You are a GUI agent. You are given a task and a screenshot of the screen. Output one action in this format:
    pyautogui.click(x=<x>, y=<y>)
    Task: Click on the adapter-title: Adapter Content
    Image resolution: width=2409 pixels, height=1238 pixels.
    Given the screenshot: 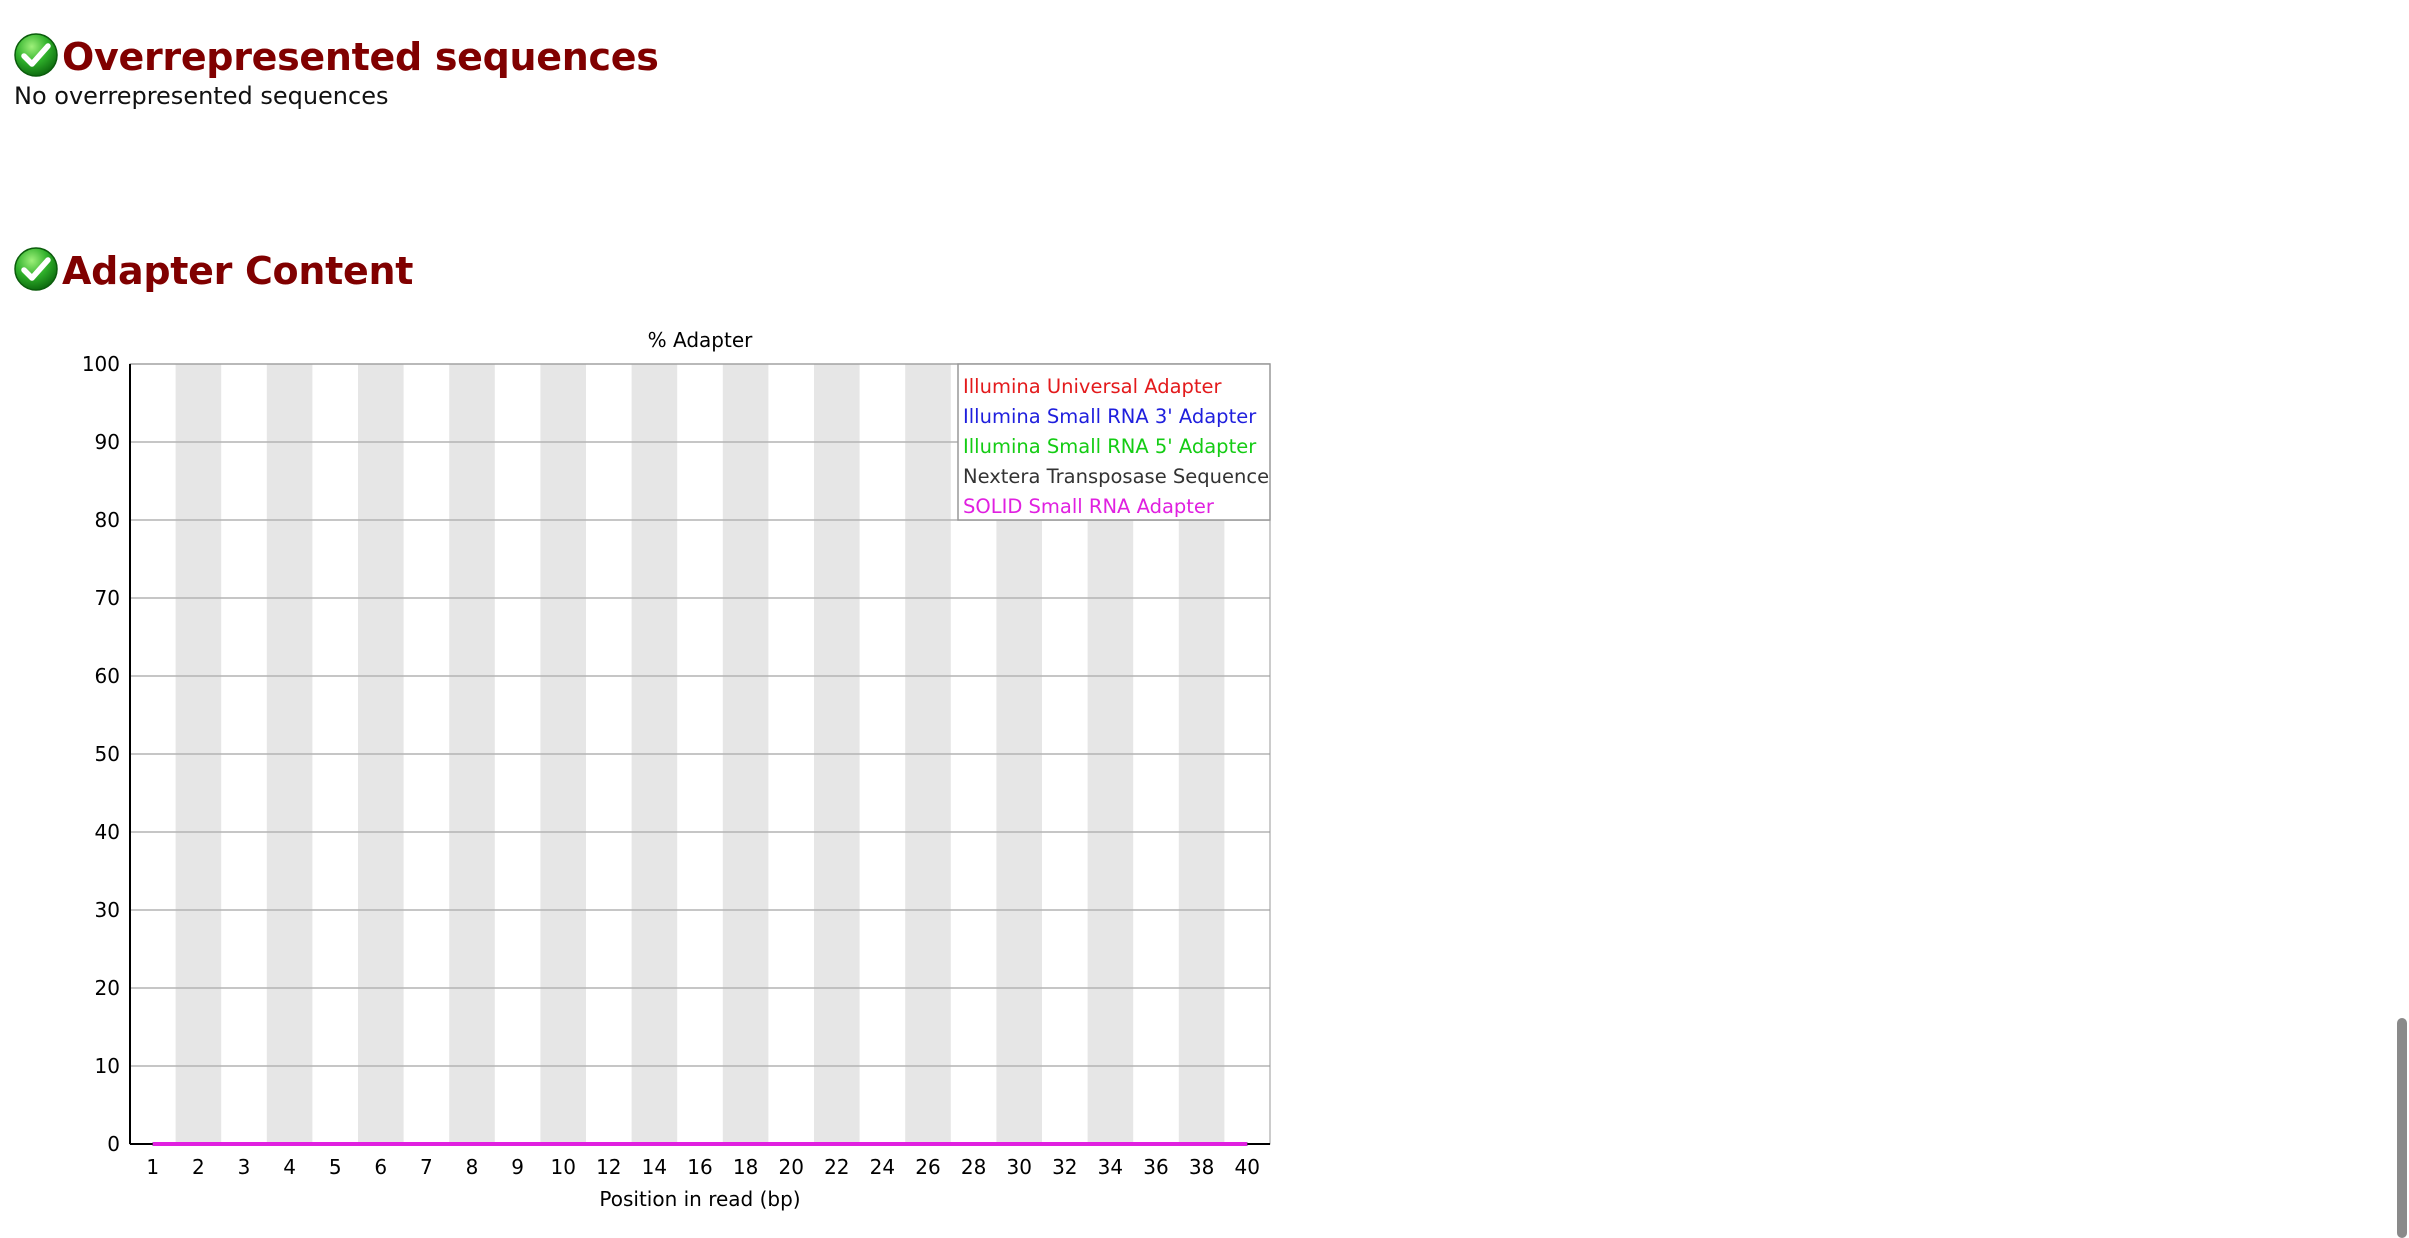 What is the action you would take?
    pyautogui.click(x=238, y=271)
    